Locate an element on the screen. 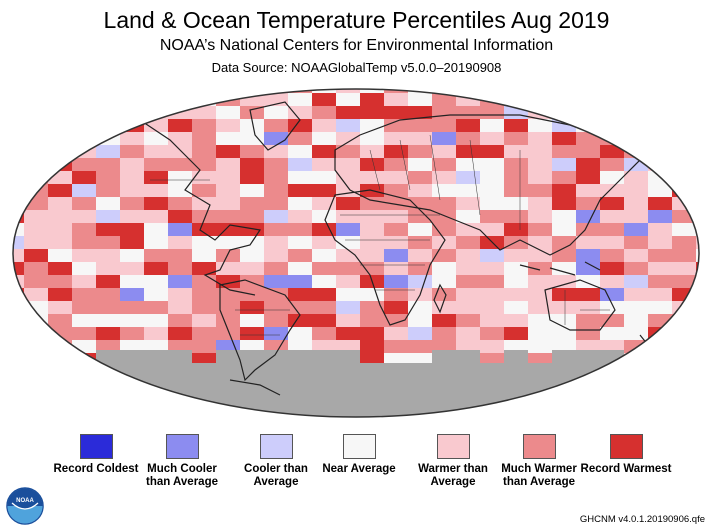  legend-label: Much Cooler than Average is located at coordinates (181, 475).